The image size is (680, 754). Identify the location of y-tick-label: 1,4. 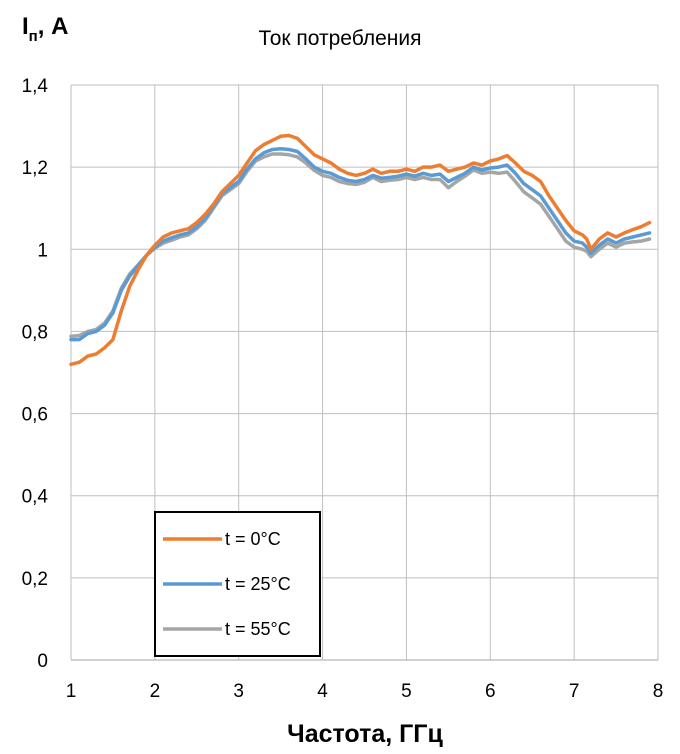
(35, 86).